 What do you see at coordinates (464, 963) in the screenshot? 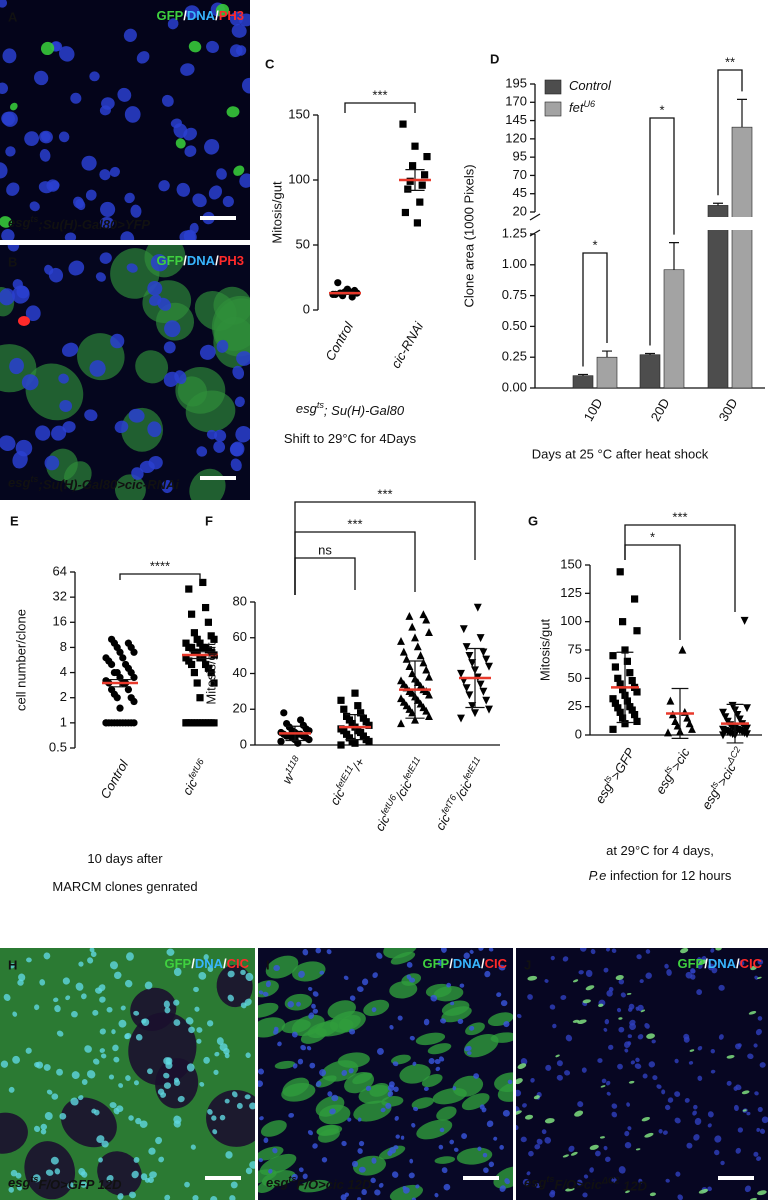
I see `channel-legend: GFP/DNA/CIC` at bounding box center [464, 963].